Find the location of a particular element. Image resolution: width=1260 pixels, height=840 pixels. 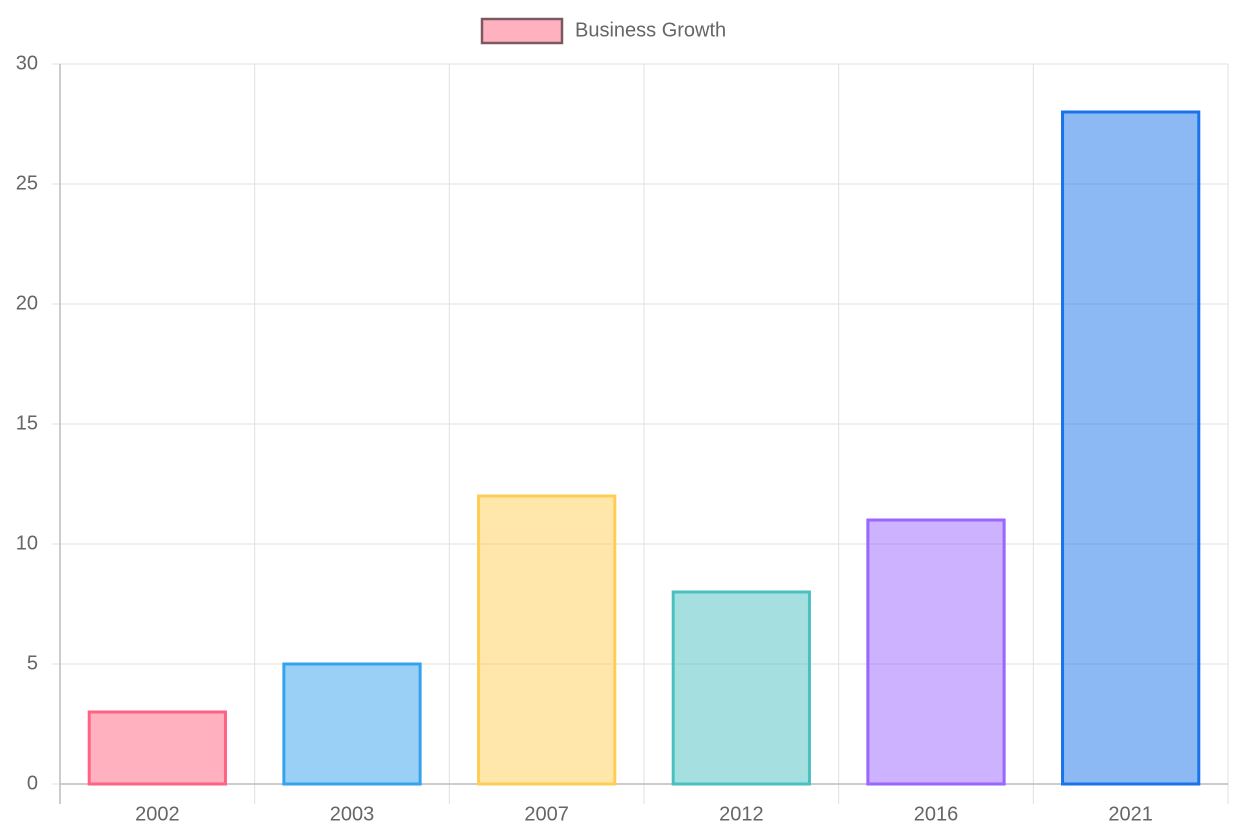

x-tick-label: 2012 is located at coordinates (741, 814).